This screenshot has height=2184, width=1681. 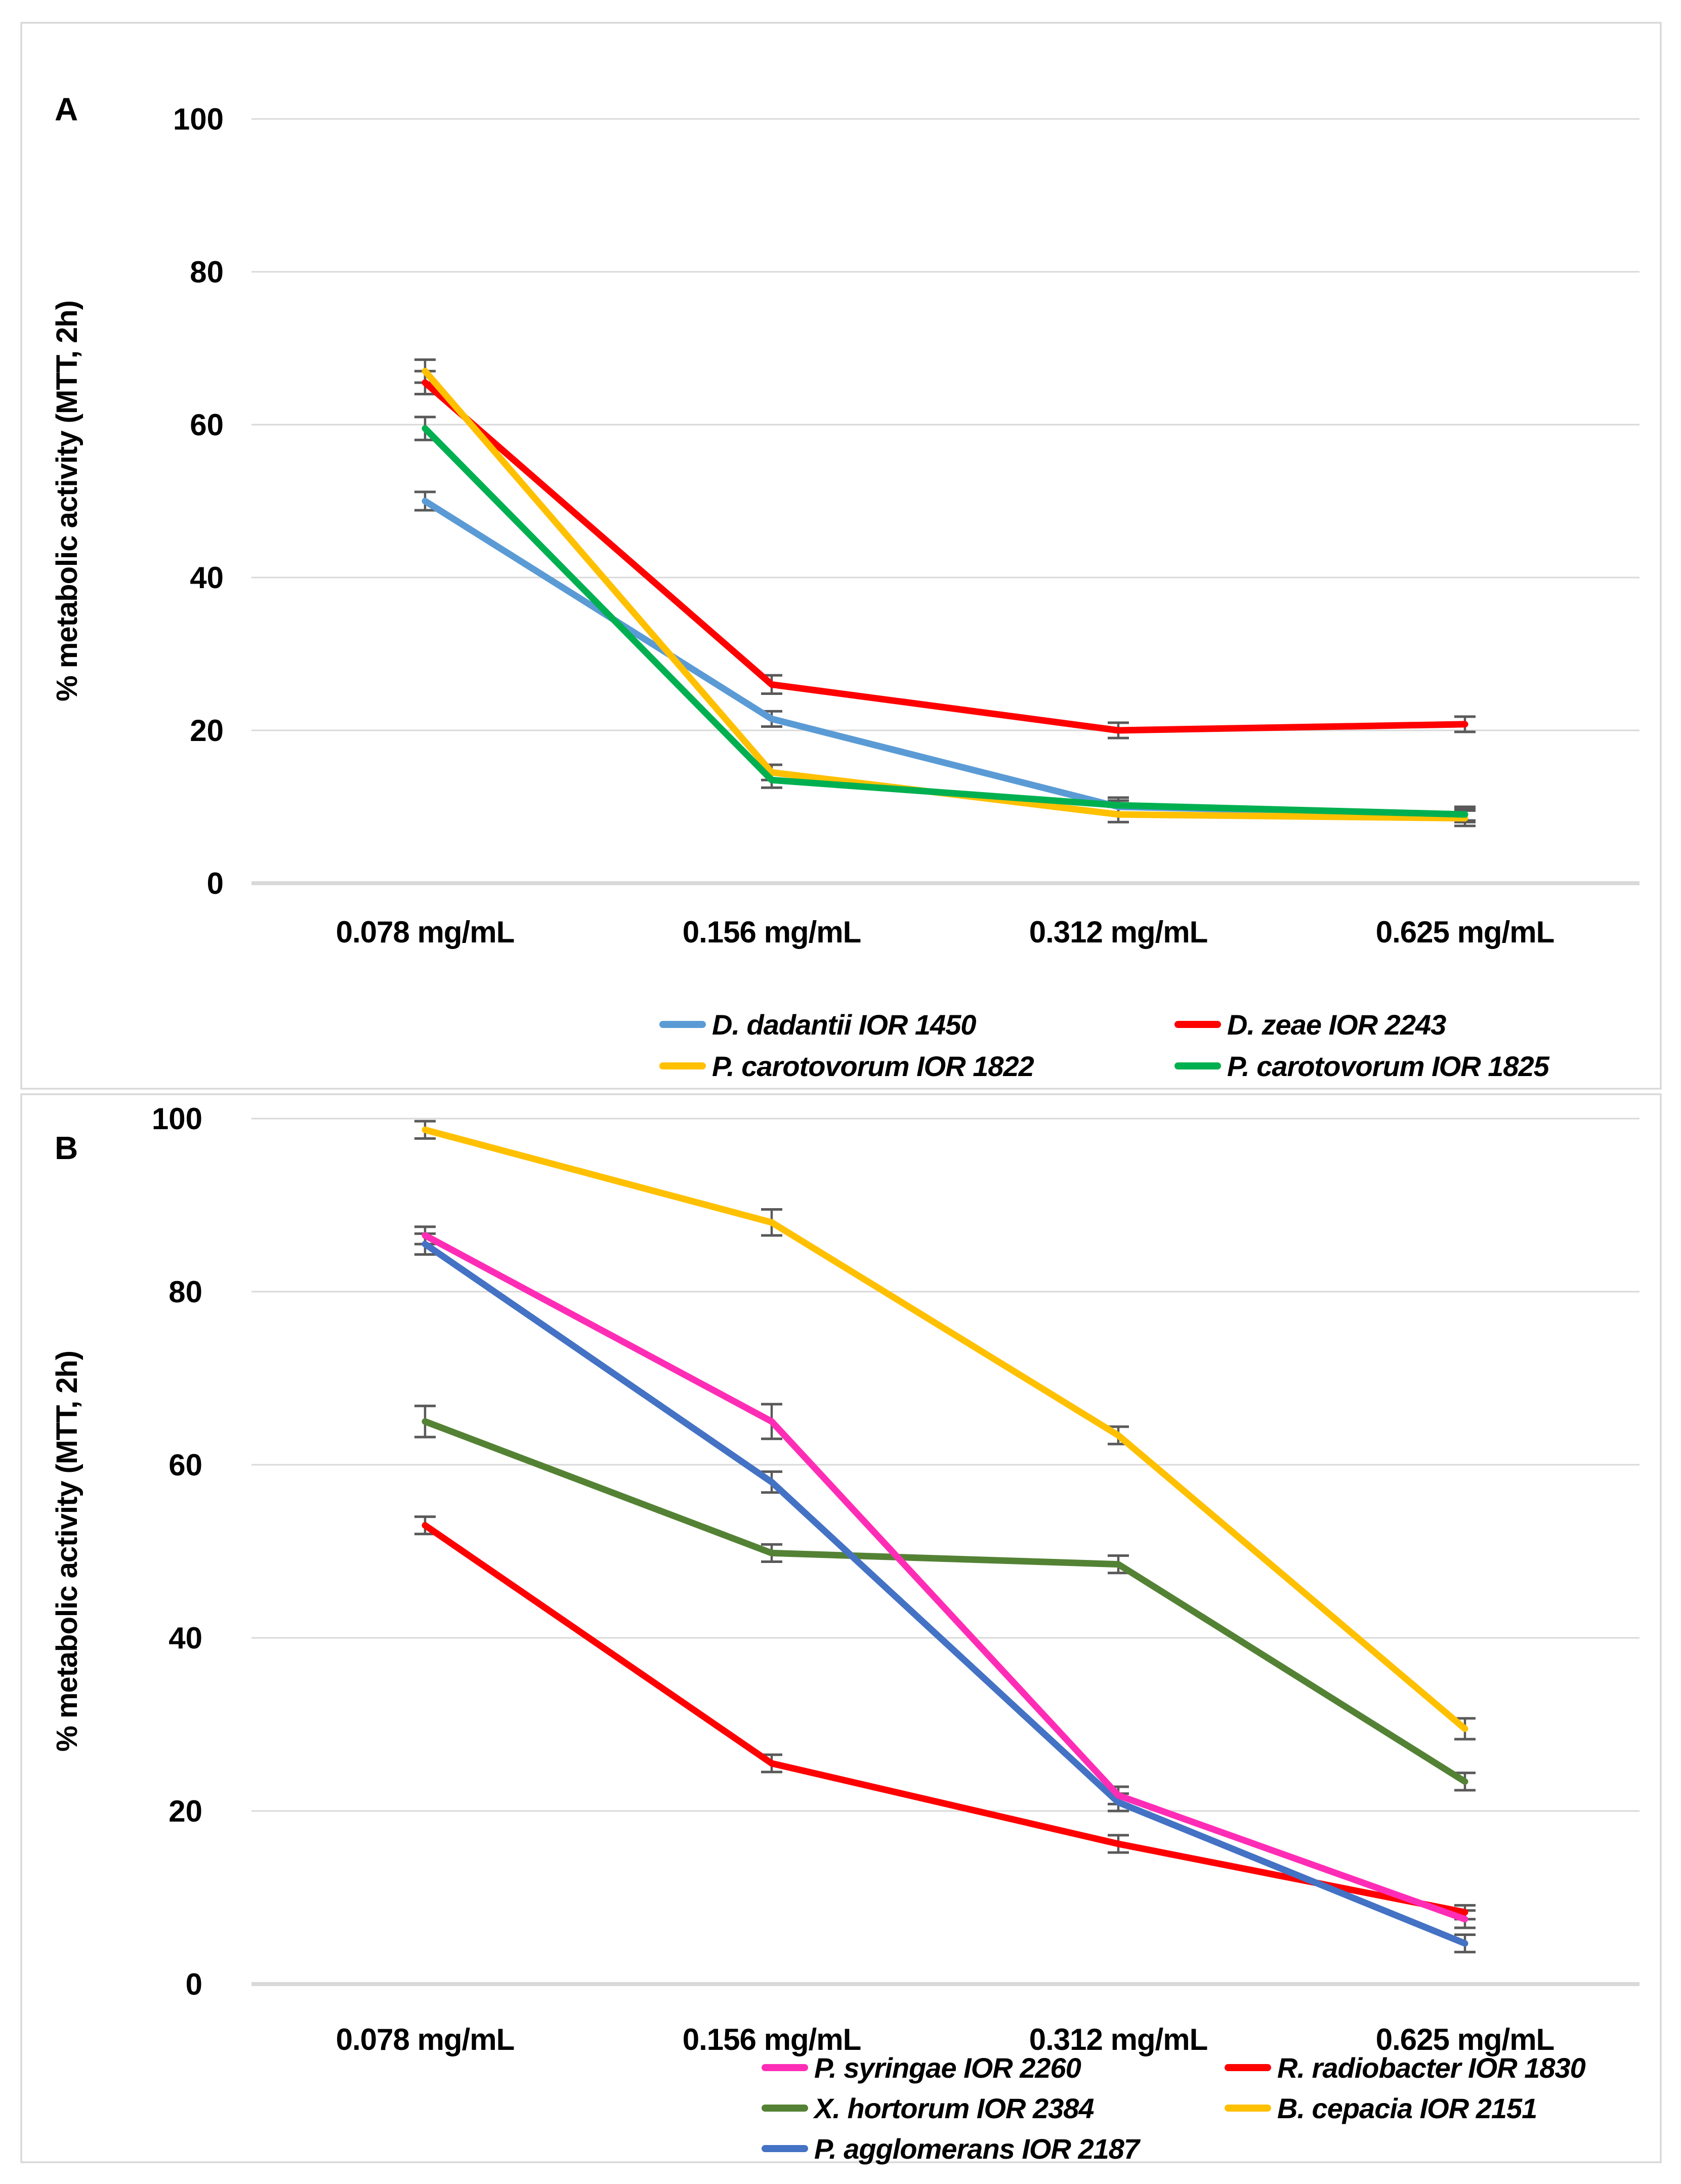 What do you see at coordinates (1407, 2108) in the screenshot?
I see `legend-label: B. cepacia IOR 2151` at bounding box center [1407, 2108].